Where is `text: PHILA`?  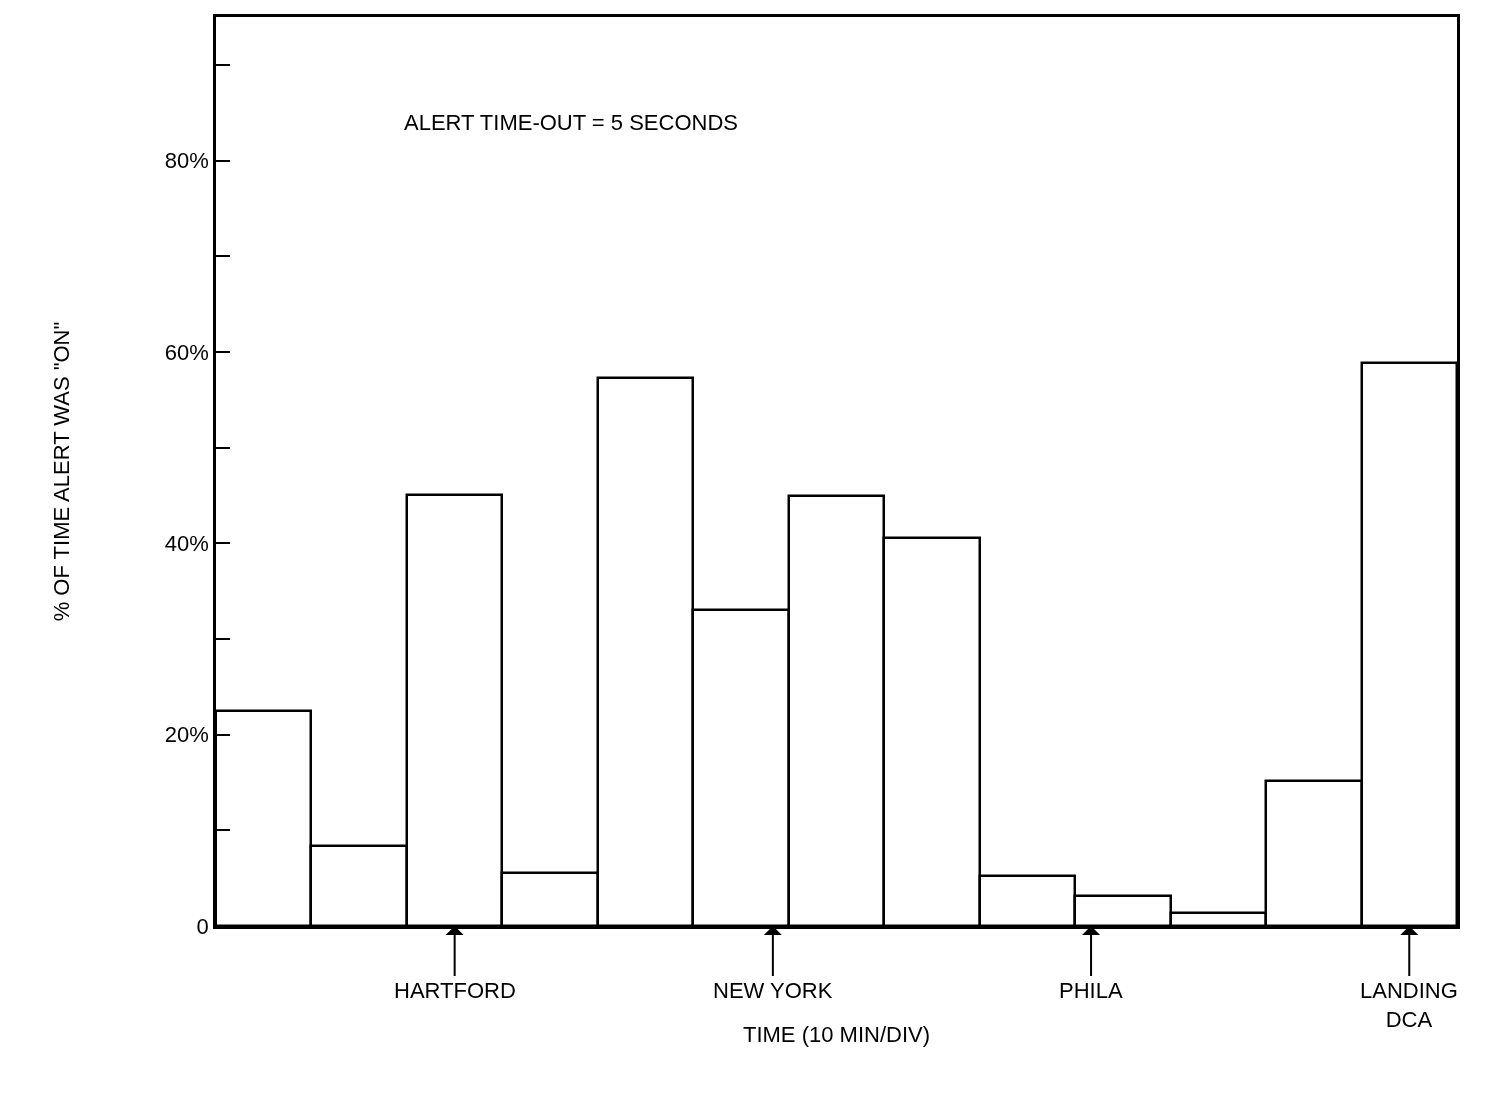
text: PHILA is located at coordinates (1091, 990).